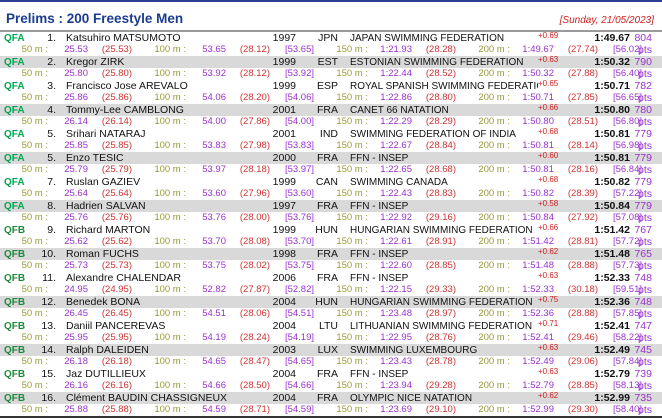 The image size is (662, 418). I want to click on split-time-100m: 53.76, so click(214, 217).